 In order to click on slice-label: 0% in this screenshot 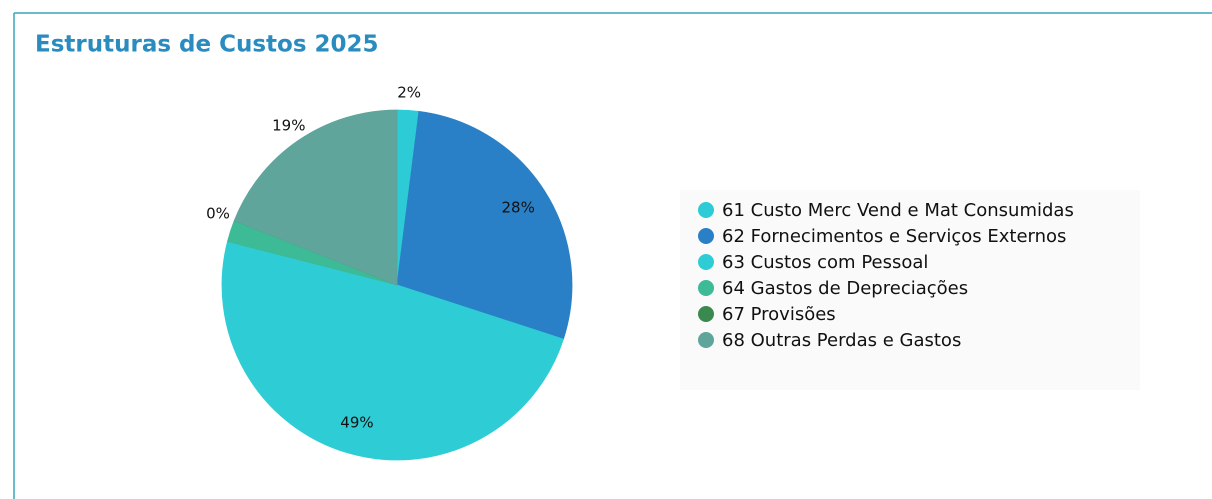, I will do `click(218, 214)`.